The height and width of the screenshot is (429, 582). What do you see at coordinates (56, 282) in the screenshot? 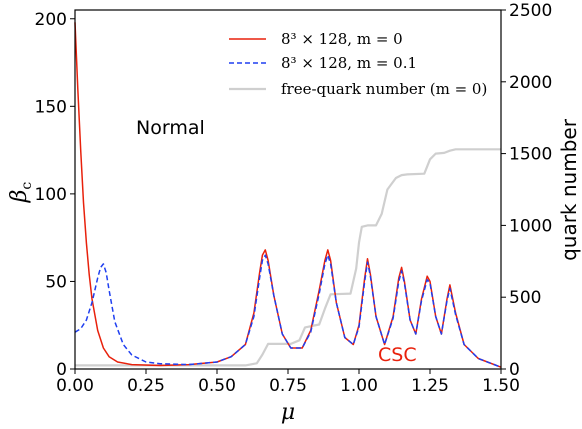
I see `y-tick-label: 50` at bounding box center [56, 282].